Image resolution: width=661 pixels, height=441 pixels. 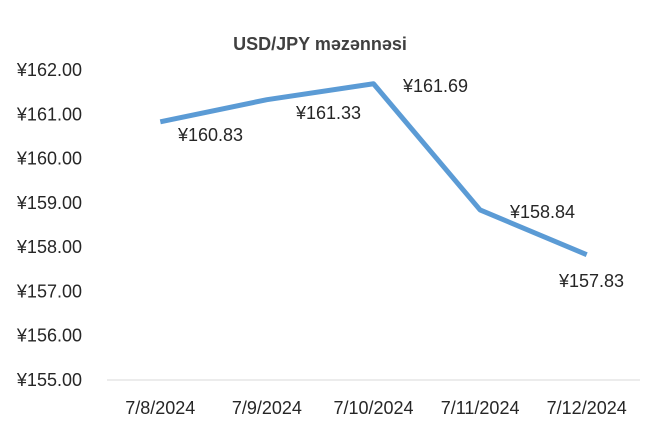 What do you see at coordinates (435, 86) in the screenshot?
I see `data-label: ¥161.69` at bounding box center [435, 86].